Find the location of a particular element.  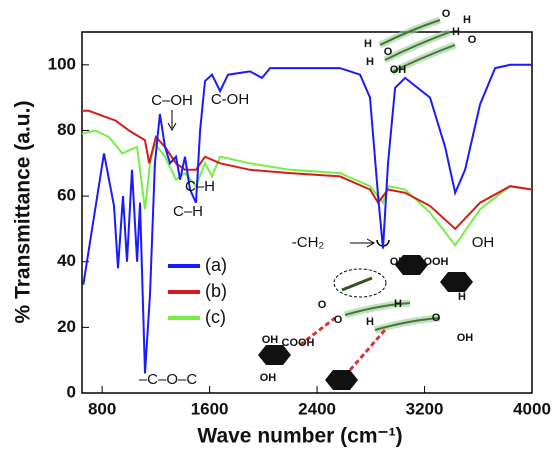

y-tick-label: 60 is located at coordinates (66, 195).